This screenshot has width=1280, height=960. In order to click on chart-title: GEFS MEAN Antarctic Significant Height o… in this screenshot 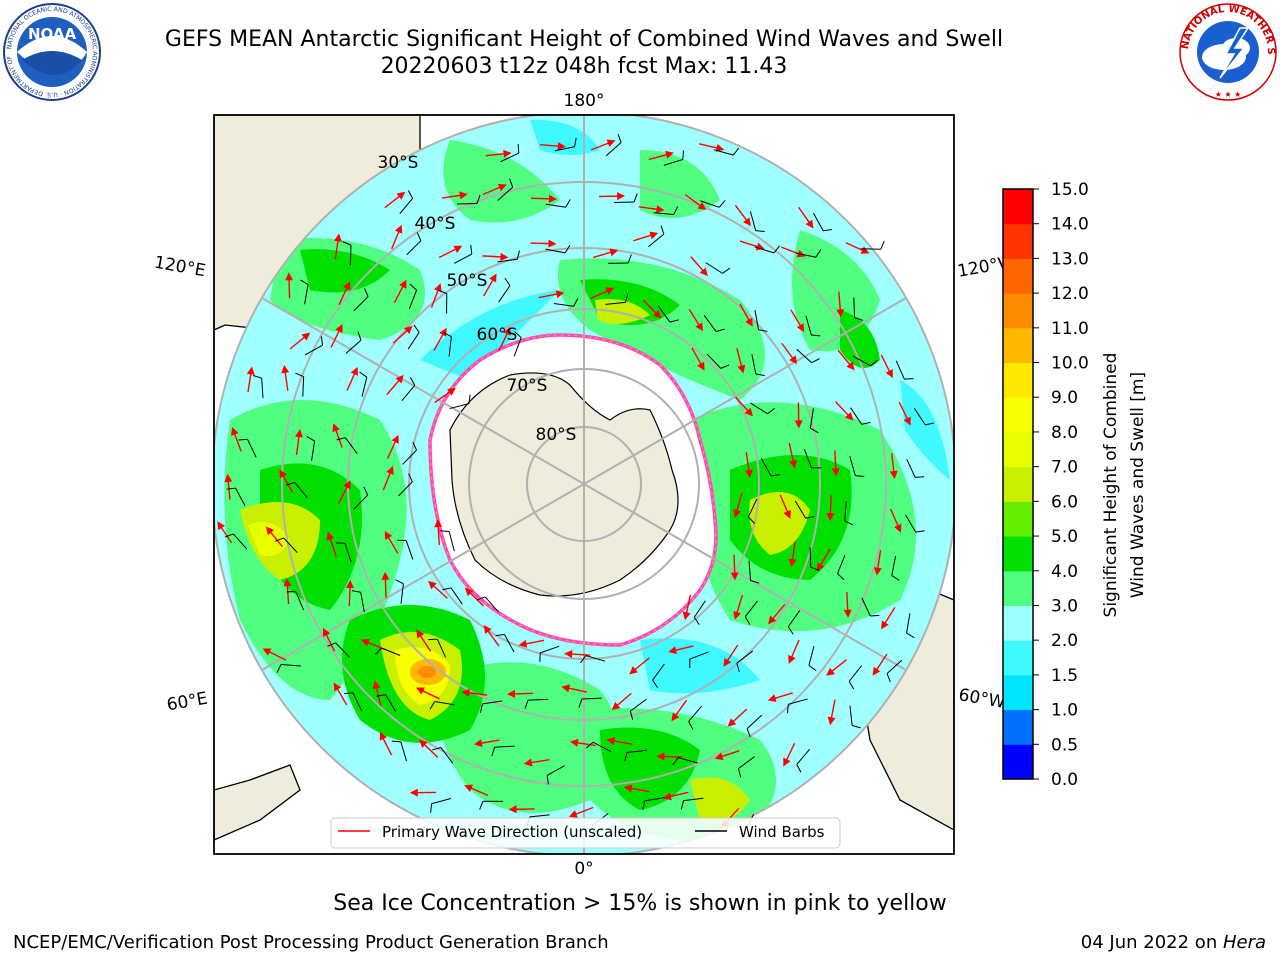, I will do `click(584, 39)`.